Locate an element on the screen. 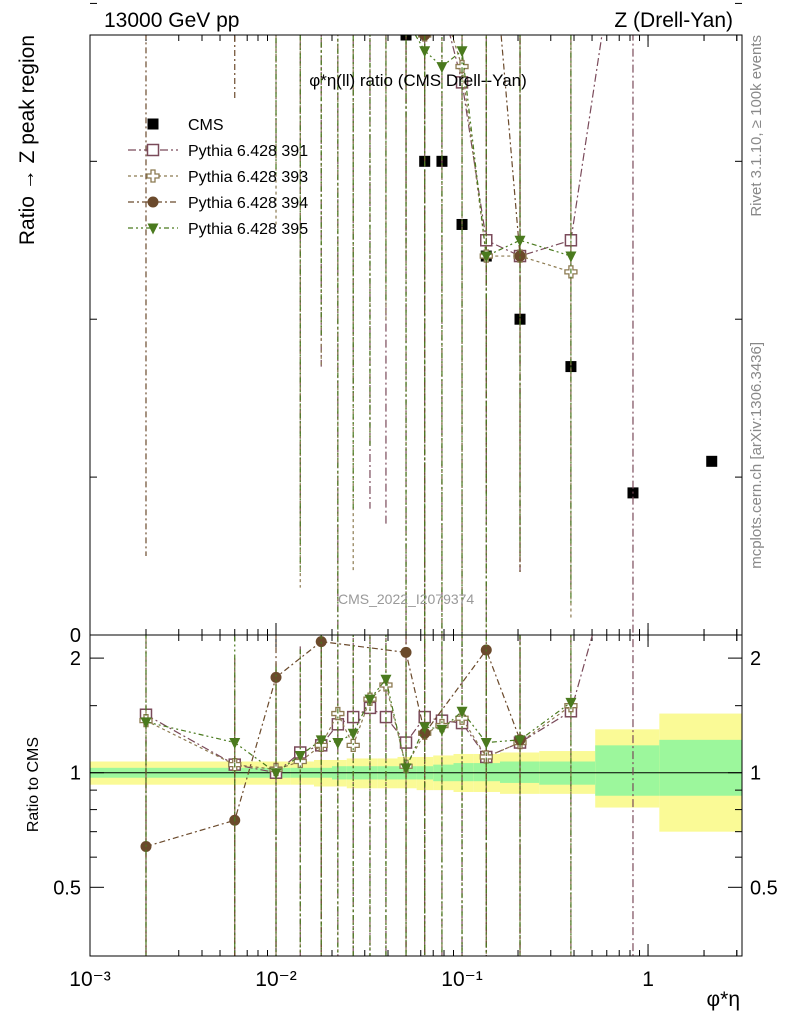 Image resolution: width=786 pixels, height=1024 pixels. ratio-y-tick-label-right: 2 is located at coordinates (755, 659).